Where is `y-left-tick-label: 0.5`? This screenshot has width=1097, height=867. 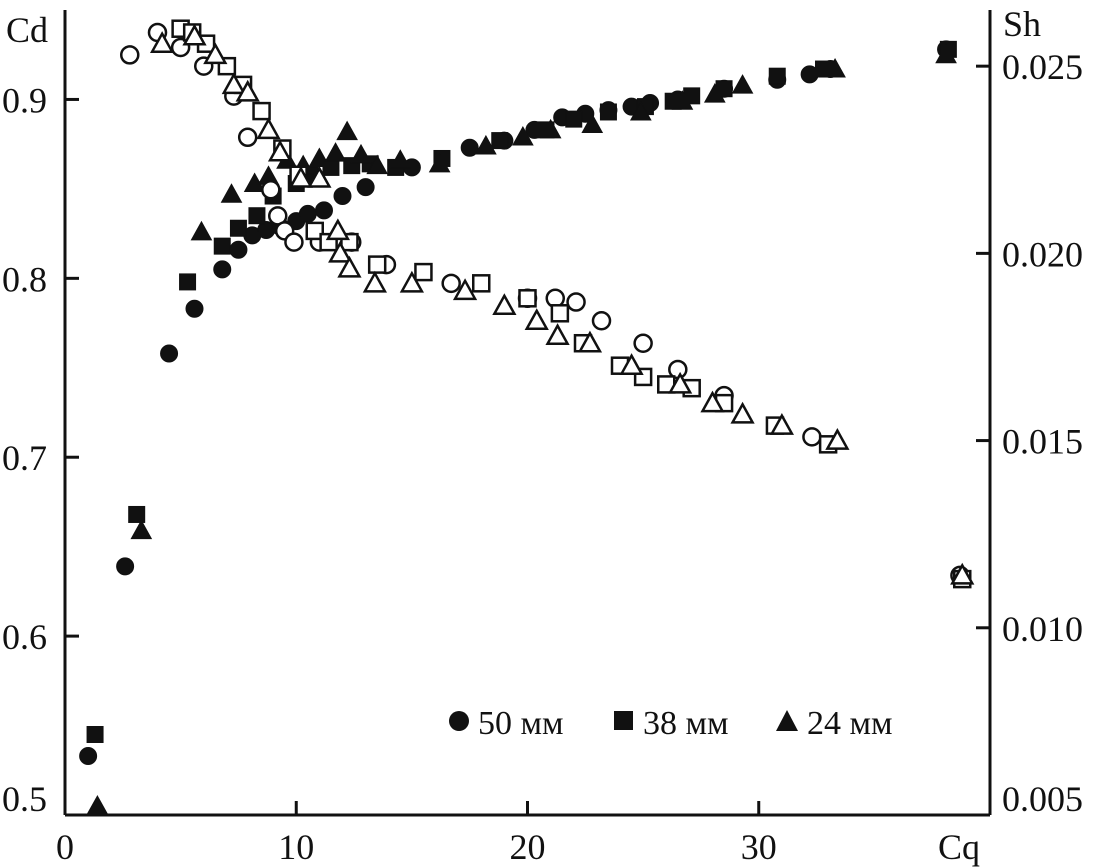
y-left-tick-label: 0.5 is located at coordinates (24, 799).